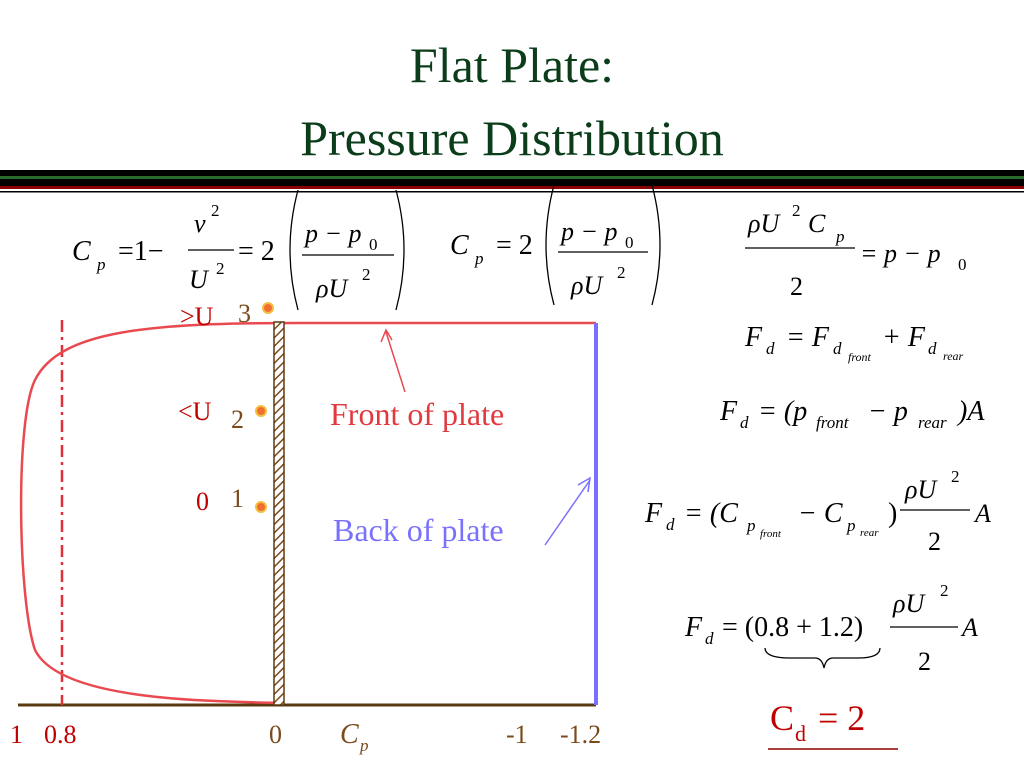  What do you see at coordinates (512, 65) in the screenshot?
I see `title: Flat Plate:` at bounding box center [512, 65].